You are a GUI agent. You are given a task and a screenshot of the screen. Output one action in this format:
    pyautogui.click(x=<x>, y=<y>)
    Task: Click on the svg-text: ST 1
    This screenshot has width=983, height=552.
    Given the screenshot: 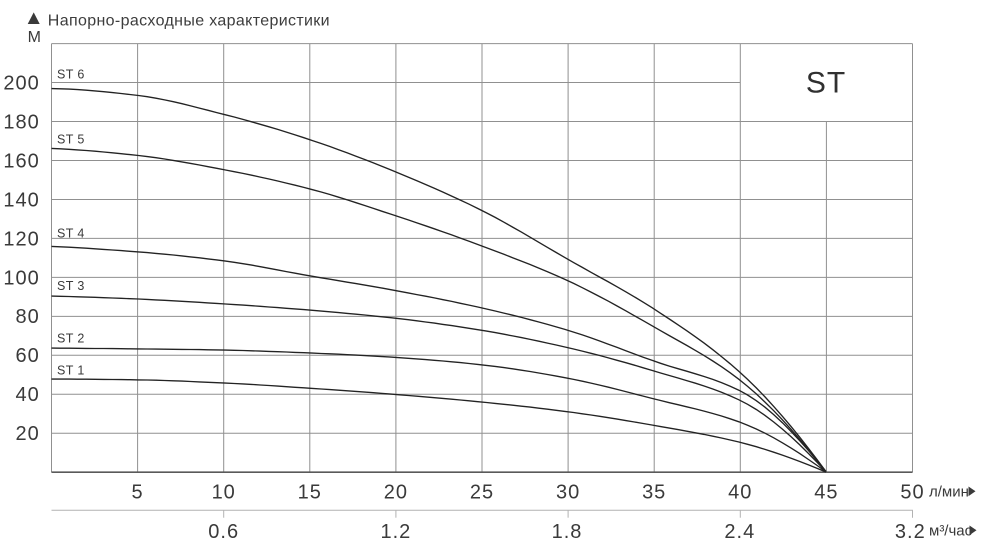 What is the action you would take?
    pyautogui.click(x=71, y=370)
    